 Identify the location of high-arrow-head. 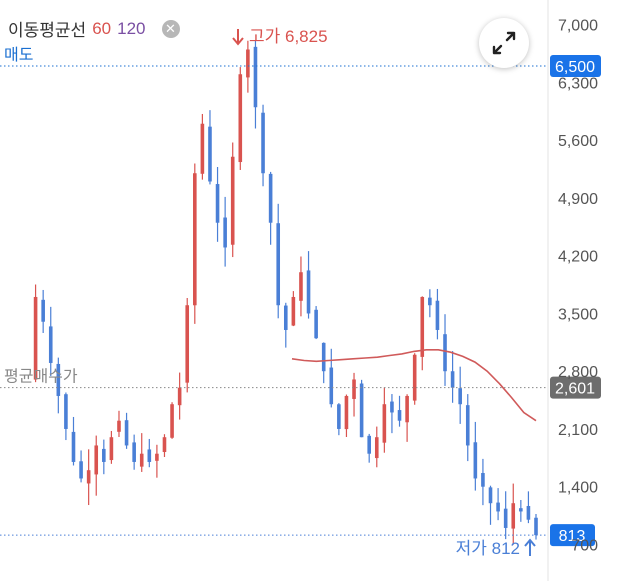
(238, 41).